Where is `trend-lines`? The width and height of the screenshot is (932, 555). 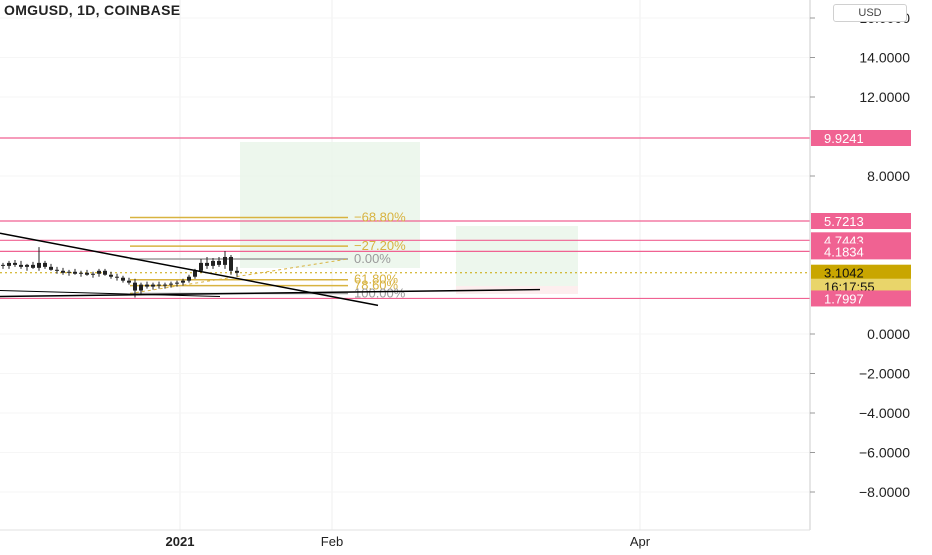
trend-lines is located at coordinates (270, 269).